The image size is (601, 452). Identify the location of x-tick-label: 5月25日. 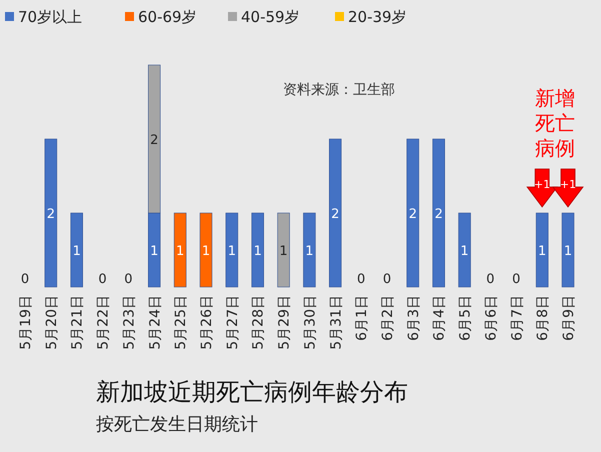
(181, 322).